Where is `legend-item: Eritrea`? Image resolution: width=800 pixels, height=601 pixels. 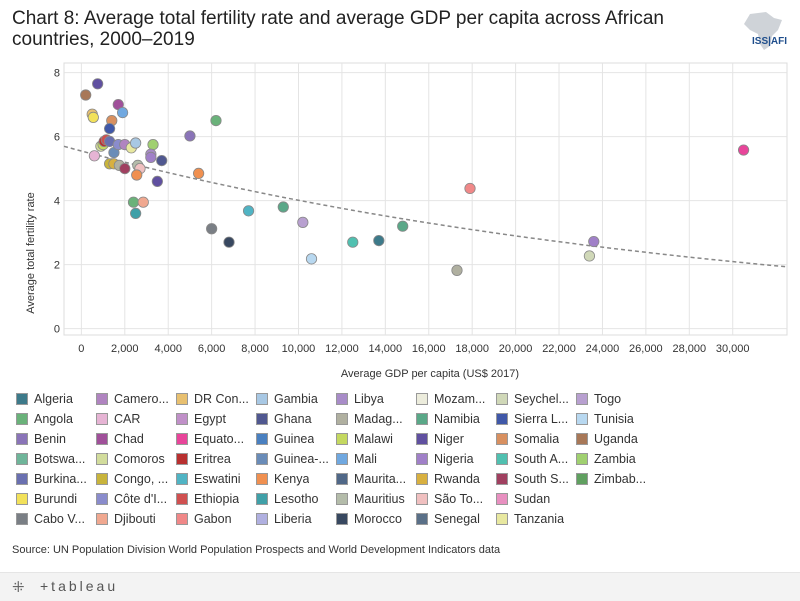 legend-item: Eritrea is located at coordinates (203, 459).